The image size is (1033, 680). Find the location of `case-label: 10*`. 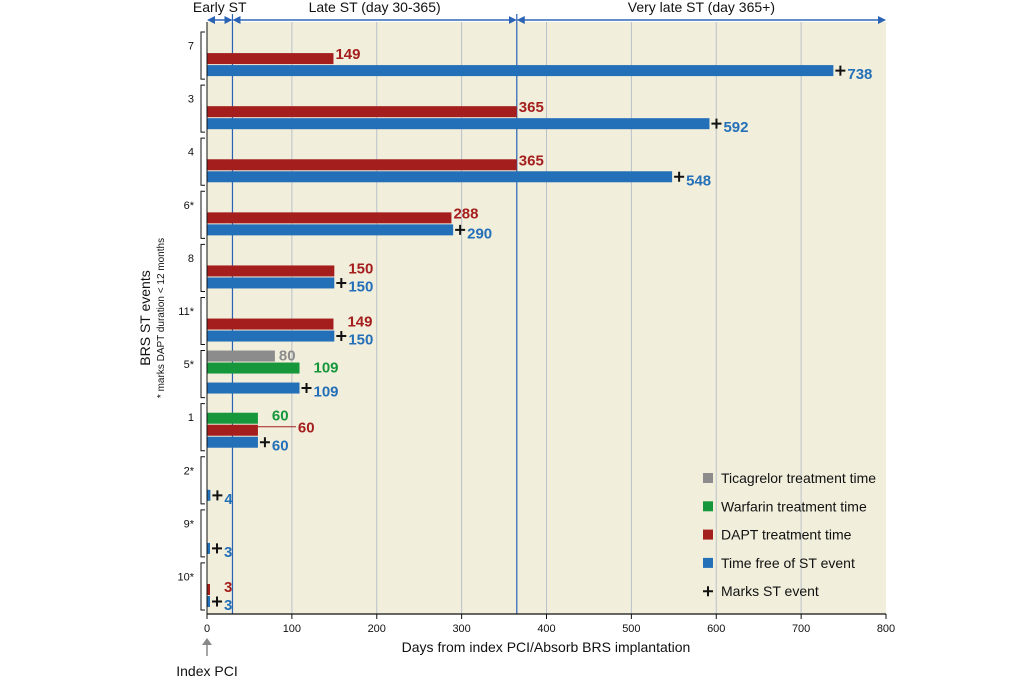

case-label: 10* is located at coordinates (185, 577).